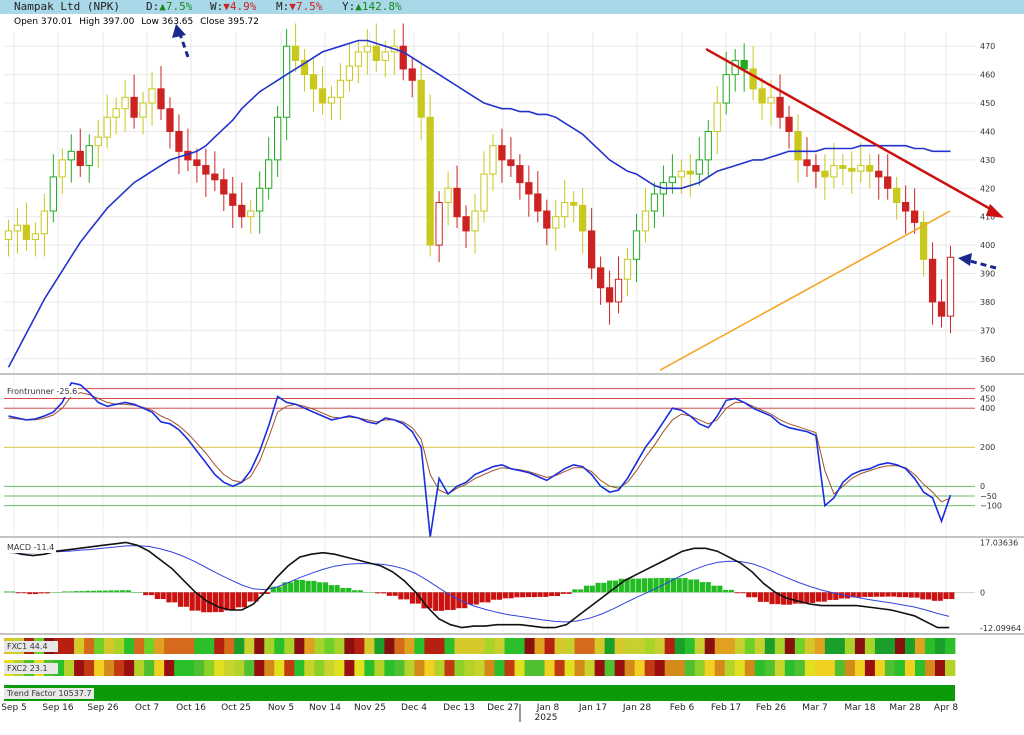  I want to click on price-tick-430: 430, so click(987, 160).